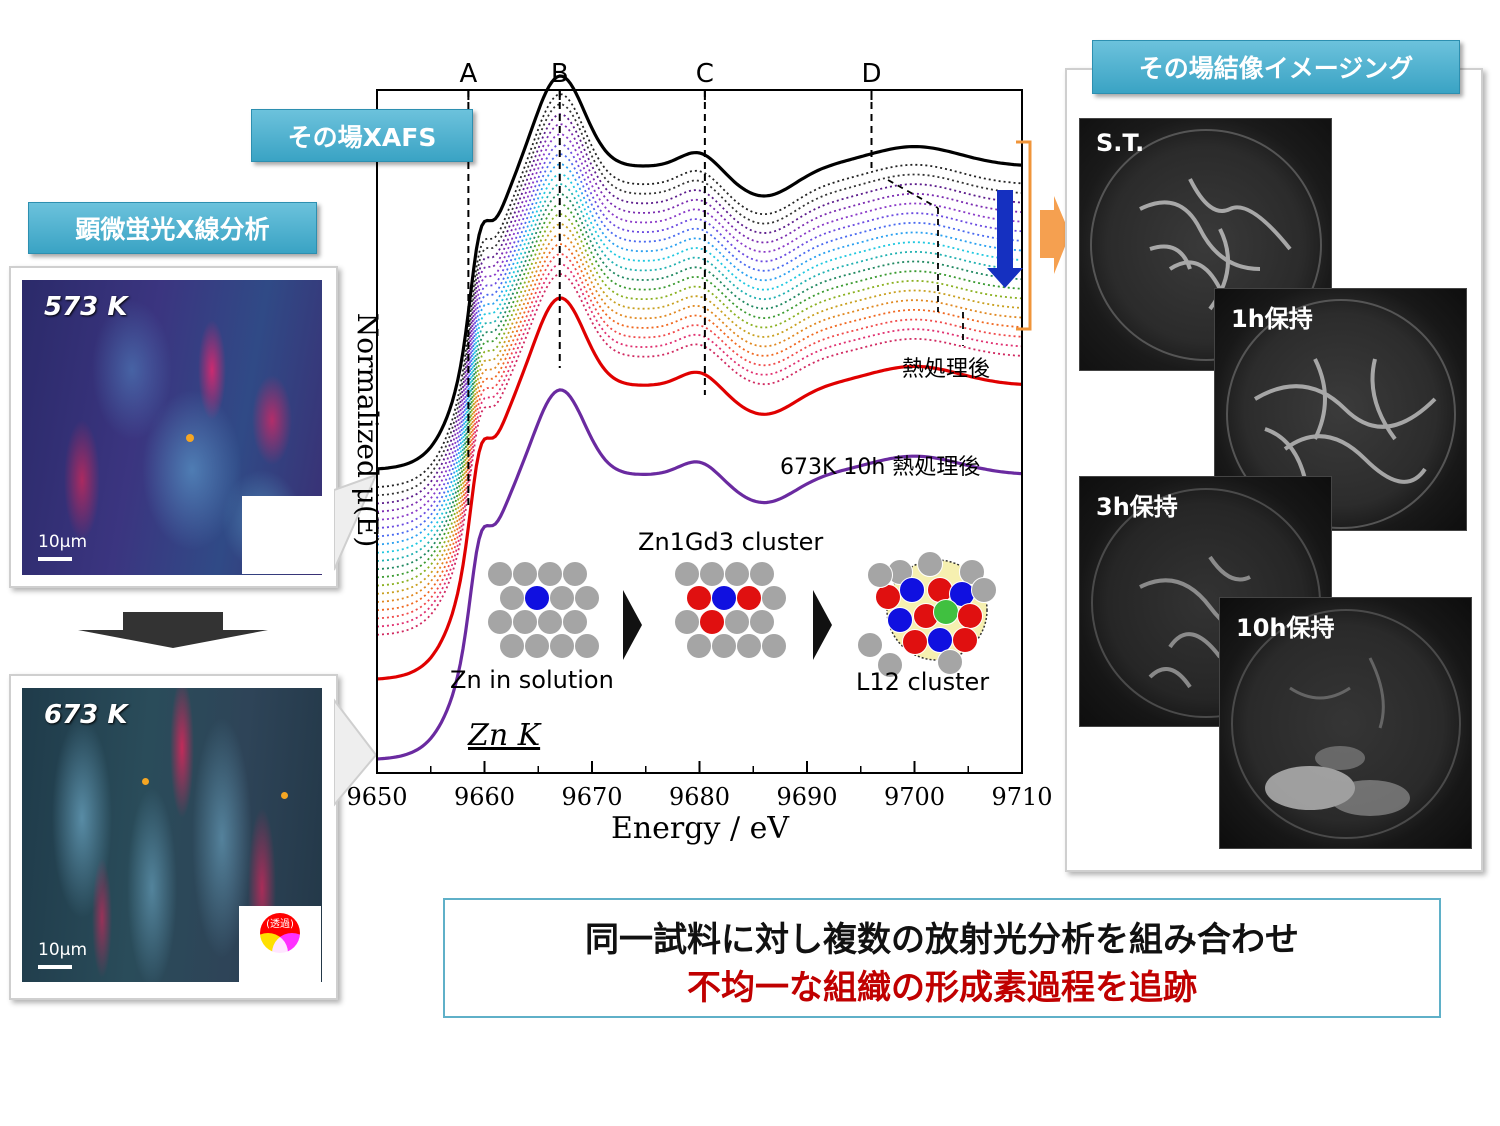 This screenshot has height=1126, width=1500. What do you see at coordinates (730, 542) in the screenshot?
I see `label-zngd: Zn1Gd3 cluster` at bounding box center [730, 542].